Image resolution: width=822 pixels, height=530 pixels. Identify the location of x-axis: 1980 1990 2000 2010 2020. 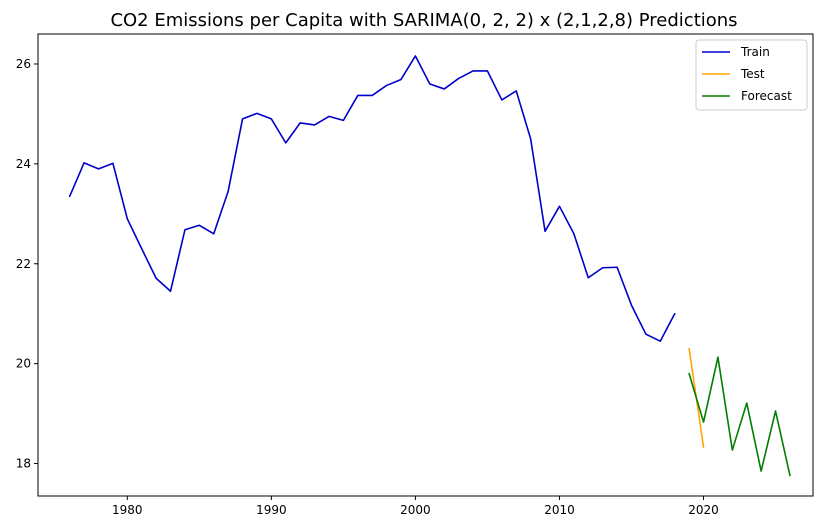
(415, 506).